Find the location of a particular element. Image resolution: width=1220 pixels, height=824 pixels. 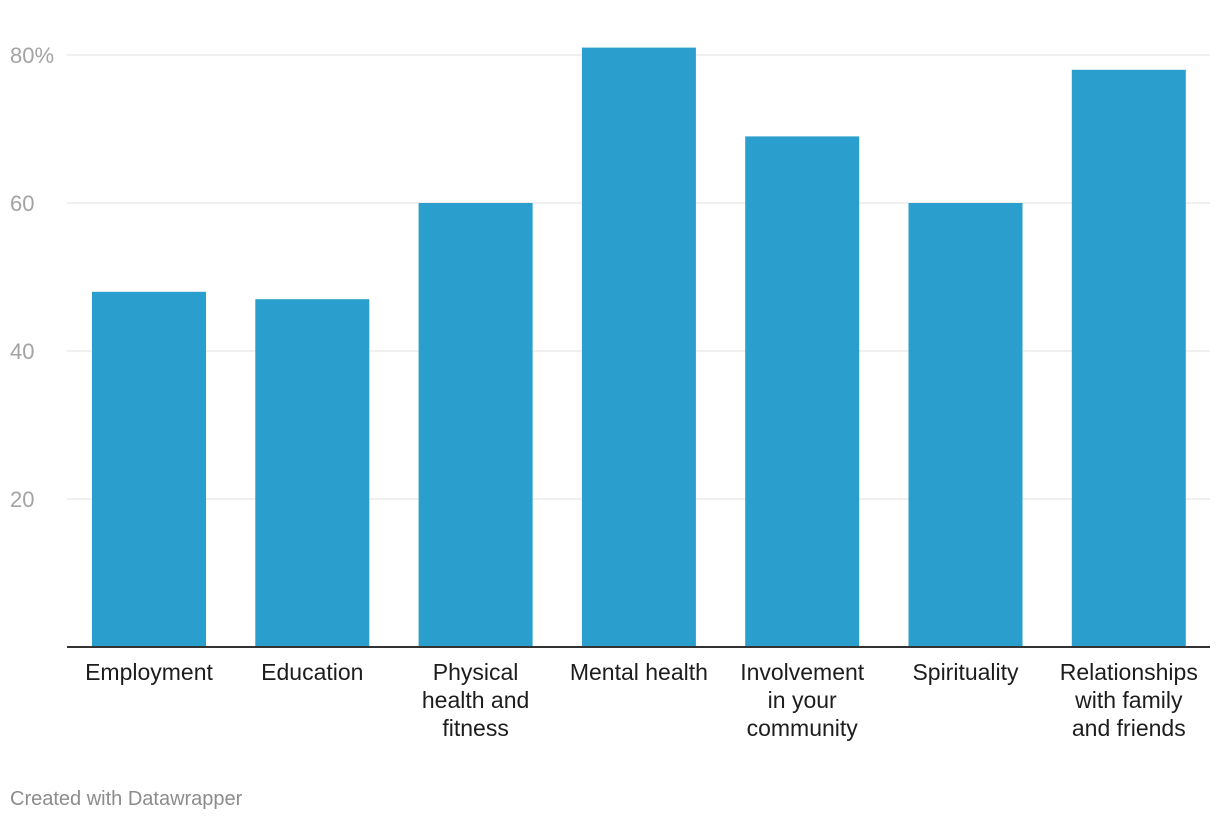

y-tick-label: 40 is located at coordinates (22, 351).